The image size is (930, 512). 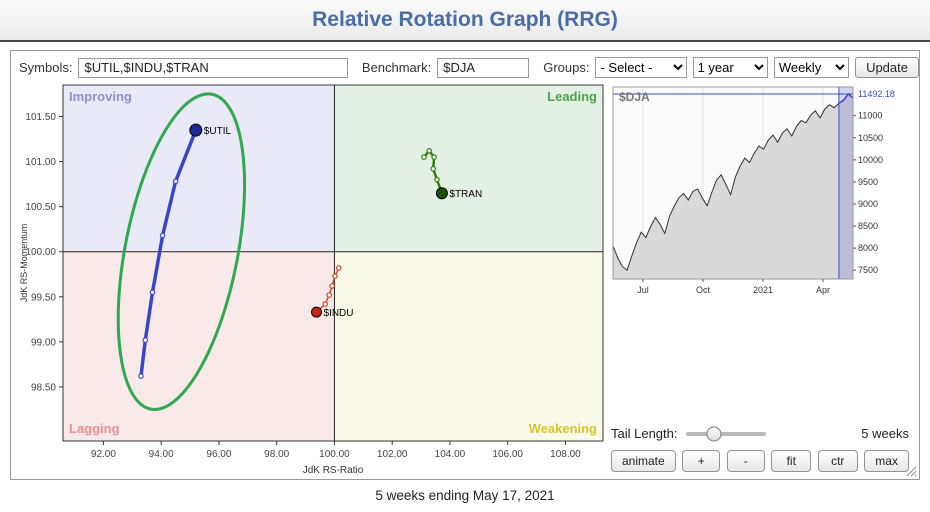 What do you see at coordinates (703, 290) in the screenshot?
I see `svg-text: Oct` at bounding box center [703, 290].